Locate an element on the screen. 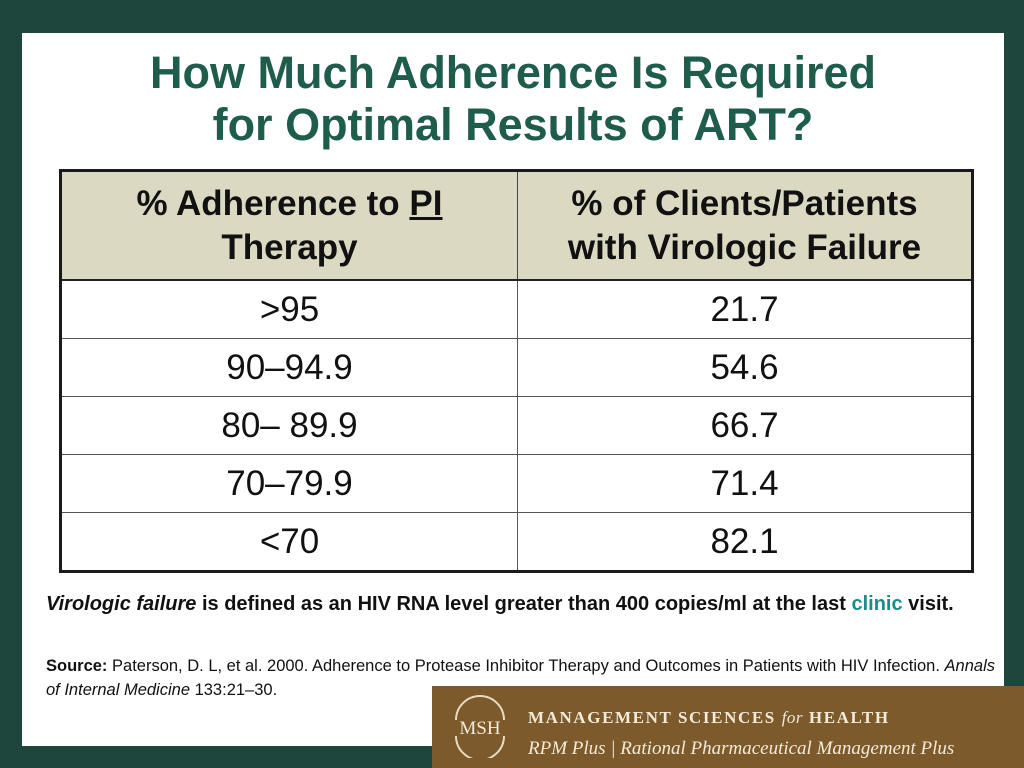 This screenshot has height=768, width=1024. title-line-1: How Much Adherence Is Required is located at coordinates (513, 72).